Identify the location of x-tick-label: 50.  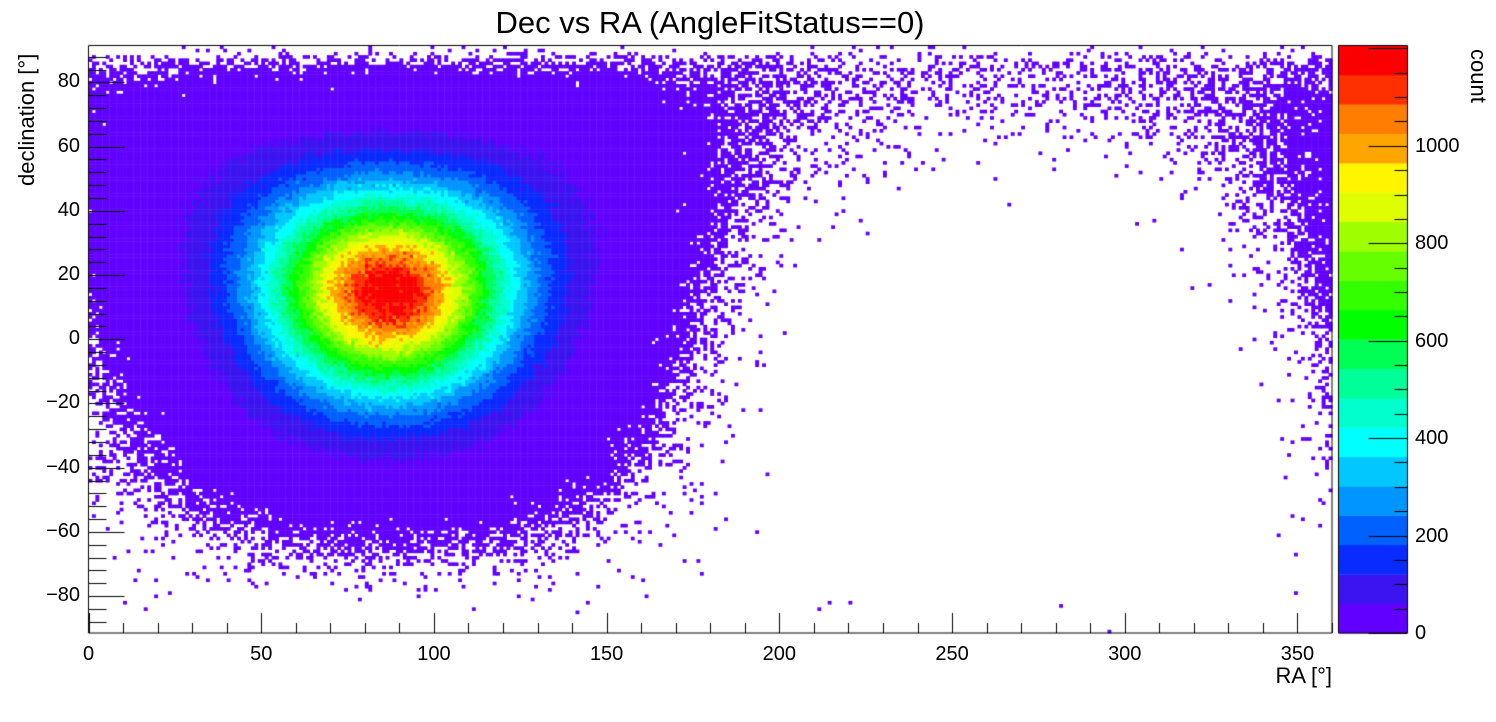
(261, 654).